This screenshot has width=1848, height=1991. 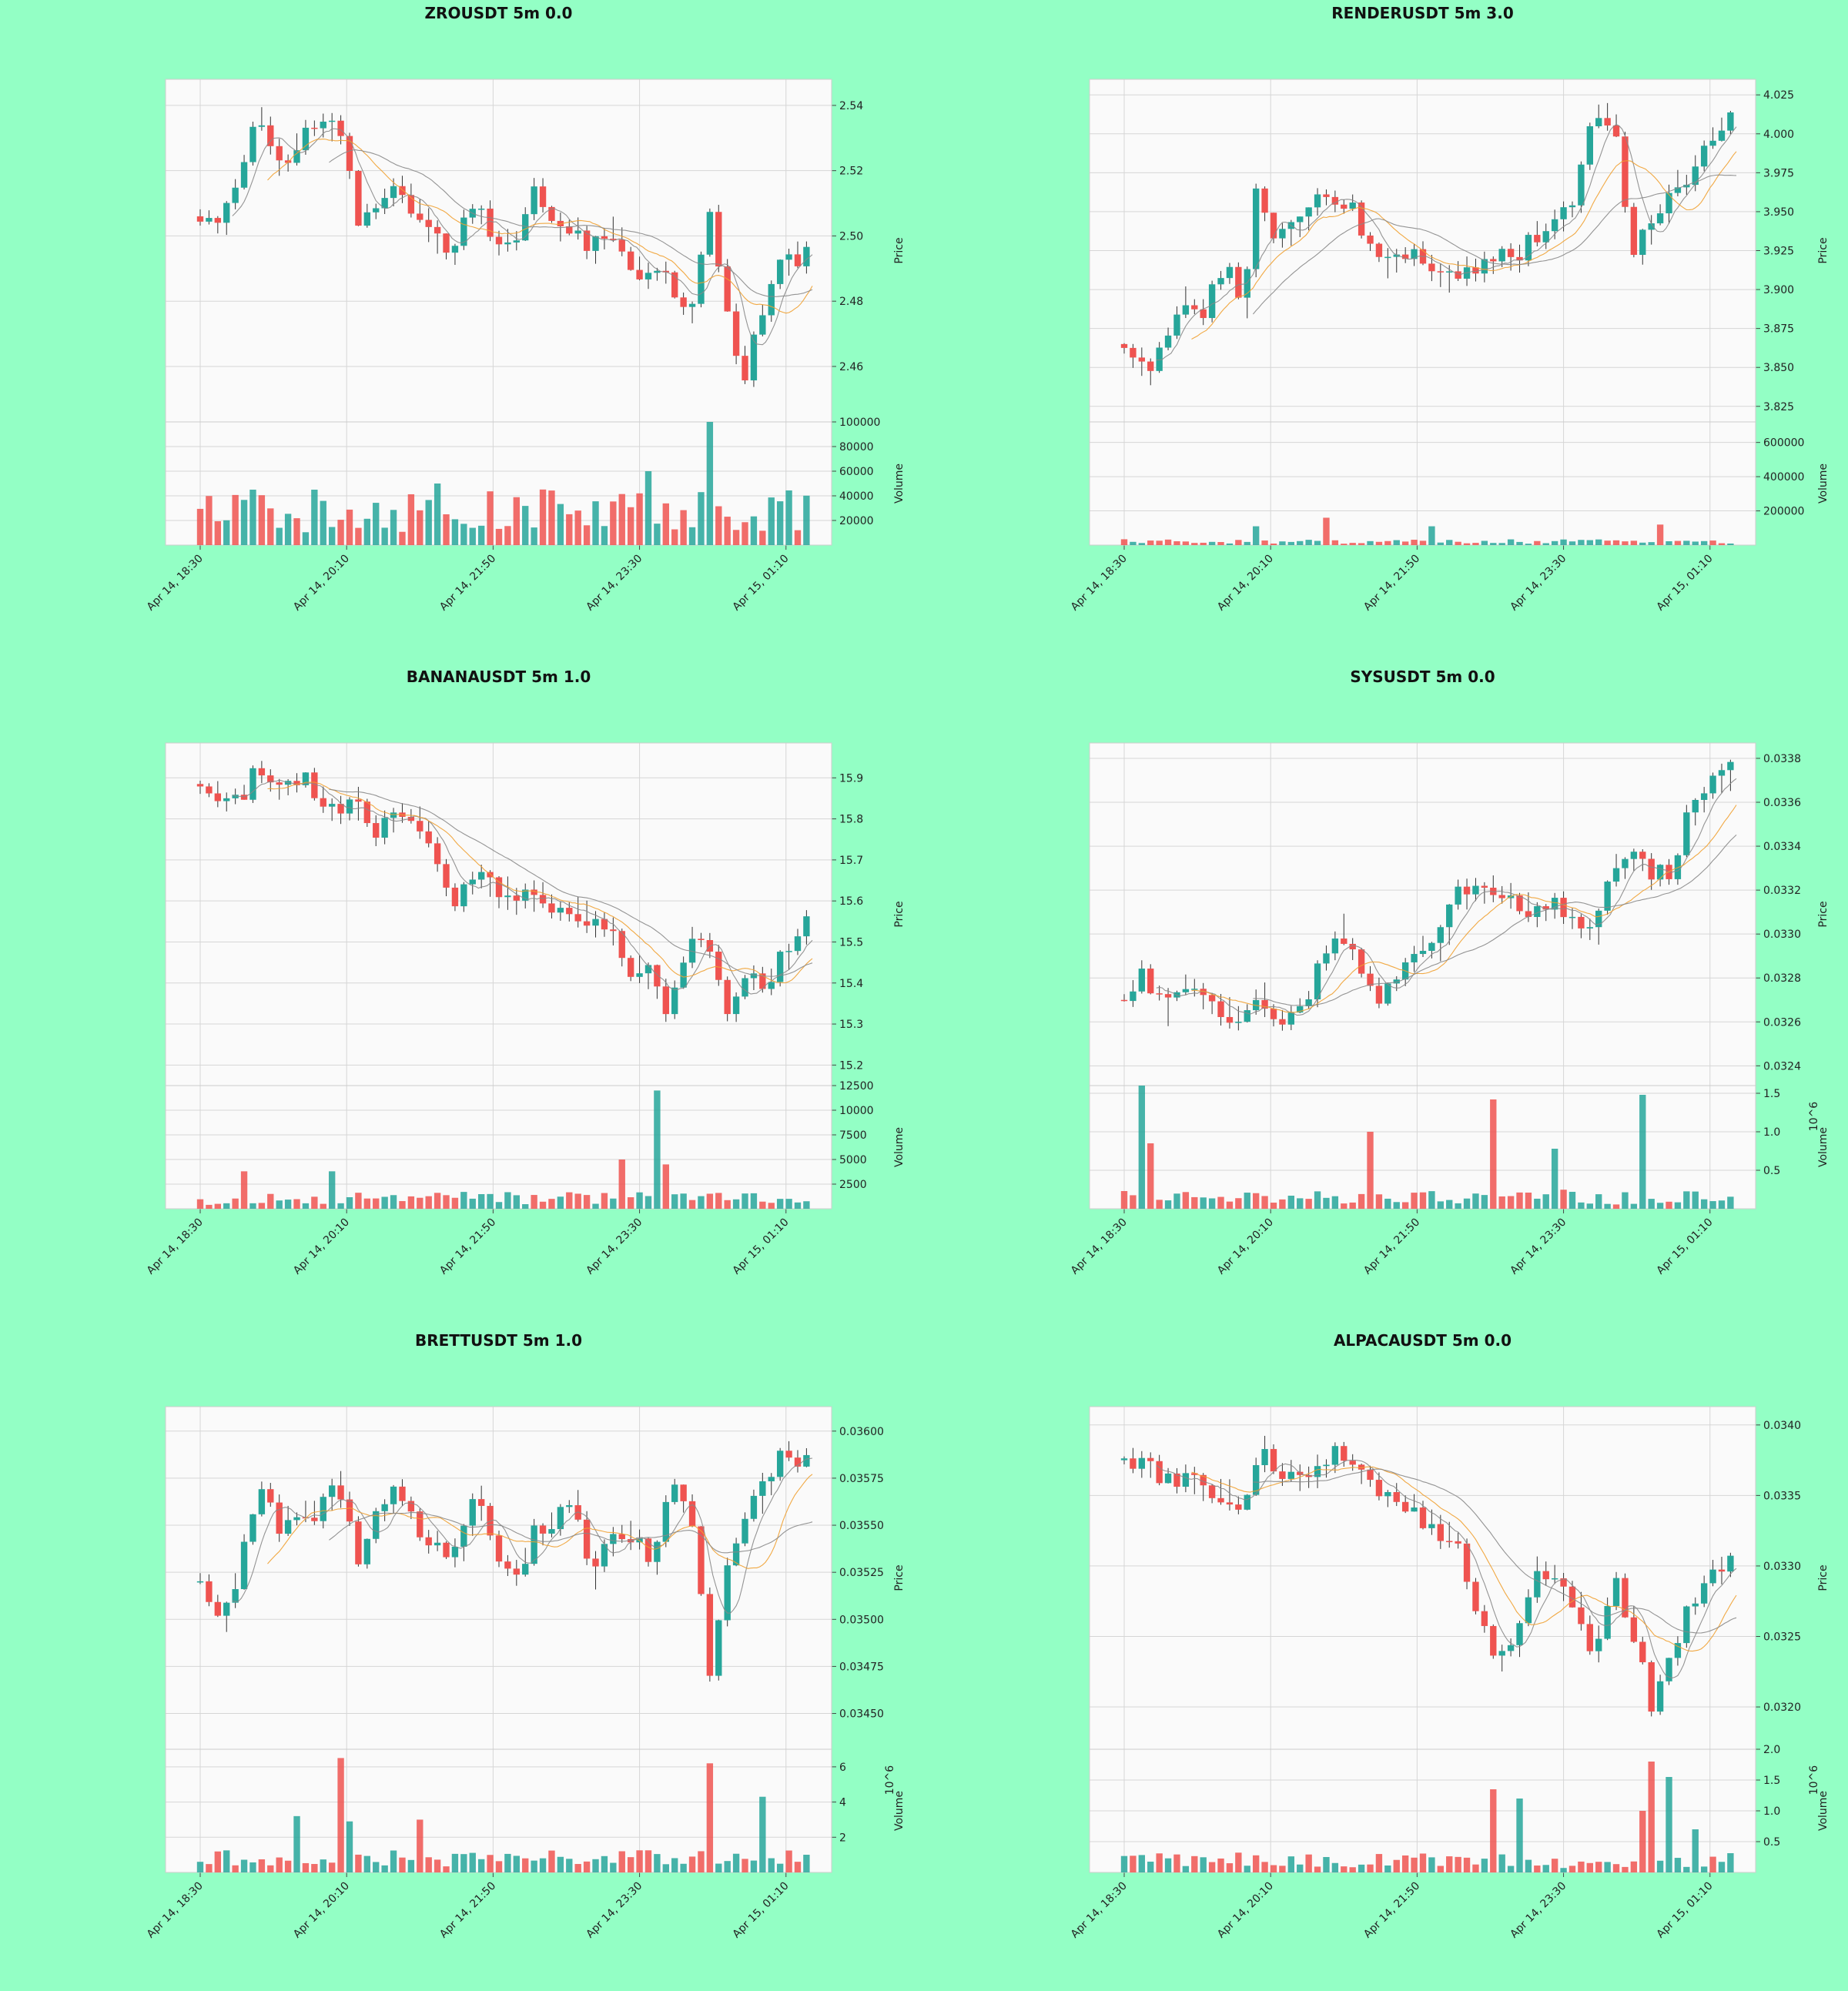 What do you see at coordinates (851, 367) in the screenshot?
I see `price-tick-label: 2.46` at bounding box center [851, 367].